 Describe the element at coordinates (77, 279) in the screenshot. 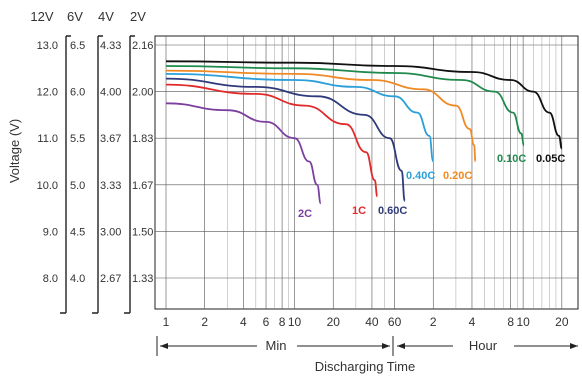

I see `scale-tick-label: 4.0` at that location.